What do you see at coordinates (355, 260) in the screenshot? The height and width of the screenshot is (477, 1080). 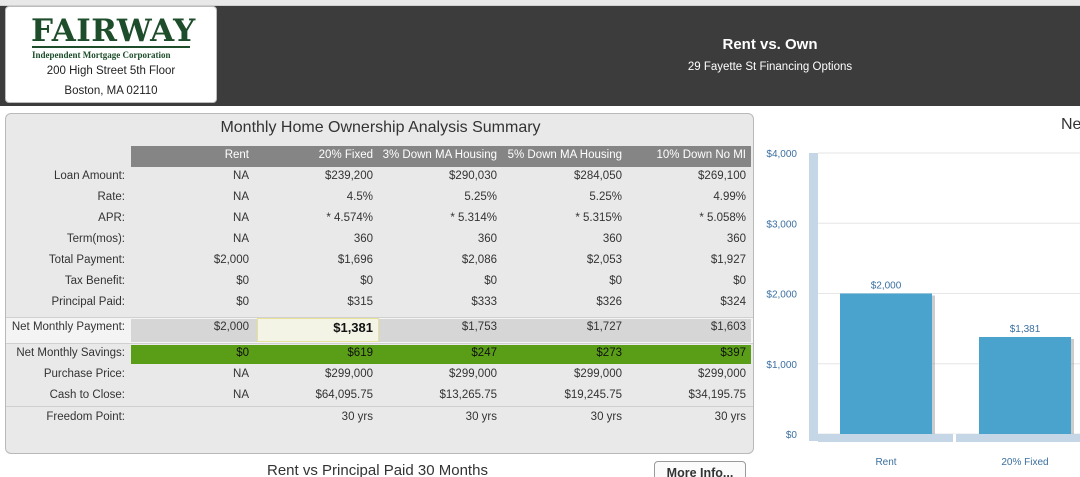 I see `table-cell: $1,696` at bounding box center [355, 260].